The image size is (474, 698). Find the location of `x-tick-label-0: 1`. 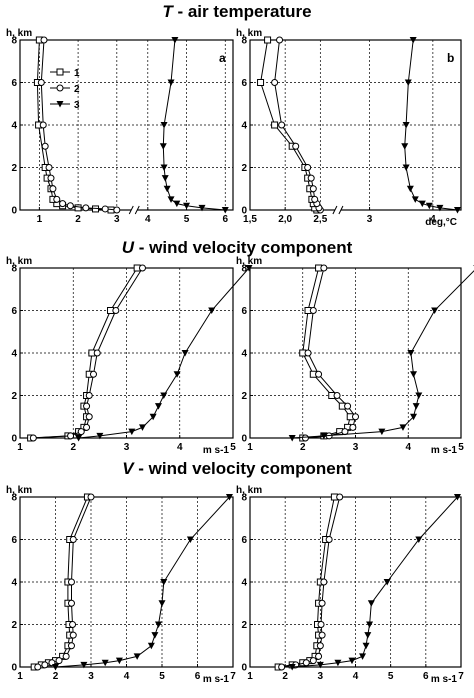

x-tick-label-0: 1 is located at coordinates (250, 676).